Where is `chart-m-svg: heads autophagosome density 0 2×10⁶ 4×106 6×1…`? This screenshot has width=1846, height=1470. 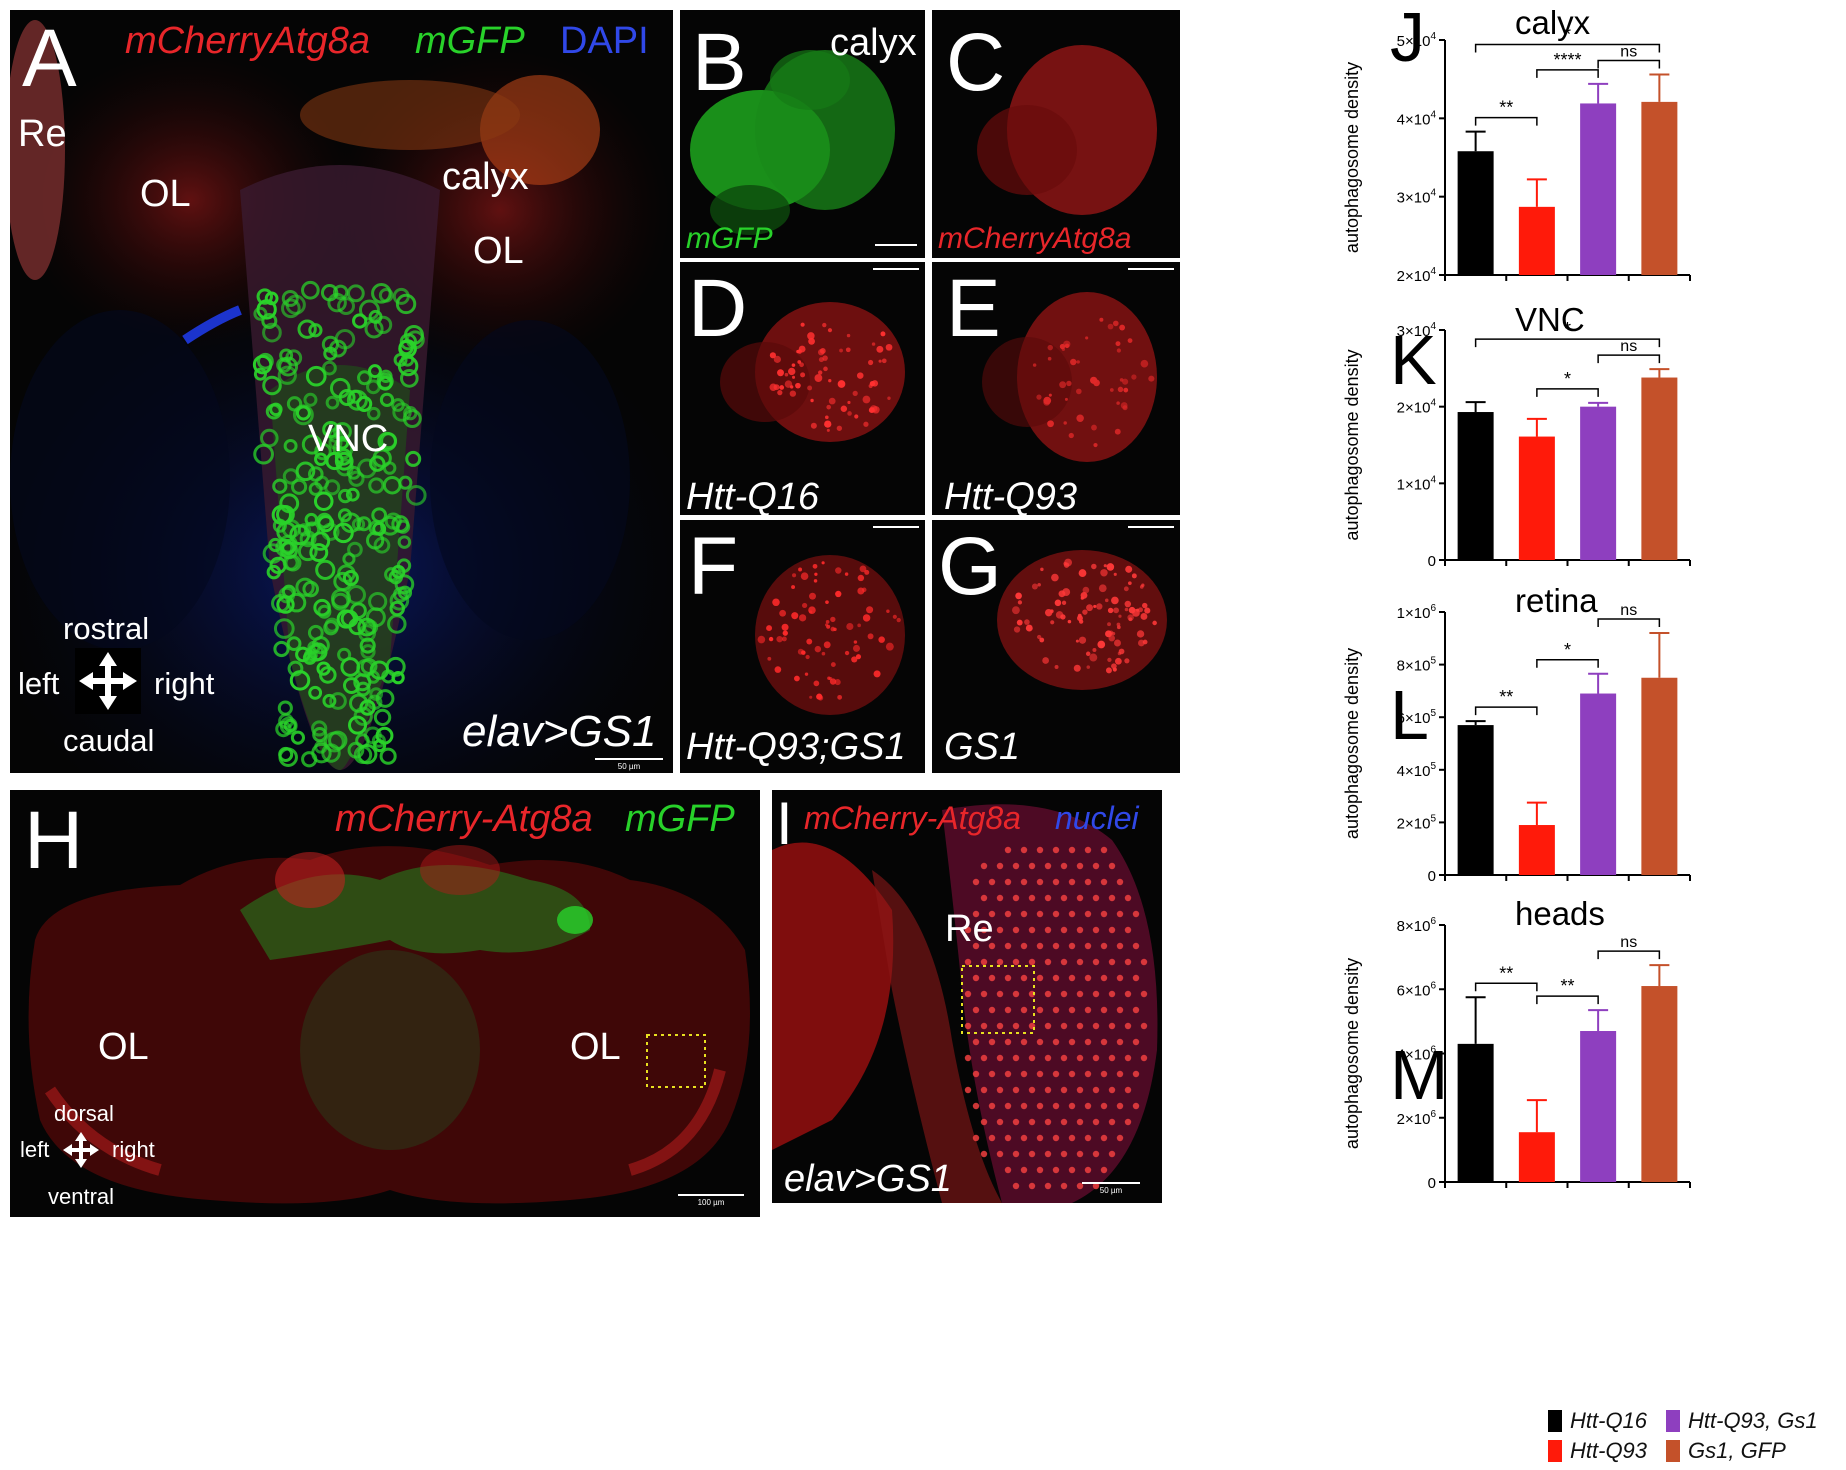 chart-m-svg: heads autophagosome density 0 2×10⁶ 4×106 6×1… is located at coordinates (1516, 1043).